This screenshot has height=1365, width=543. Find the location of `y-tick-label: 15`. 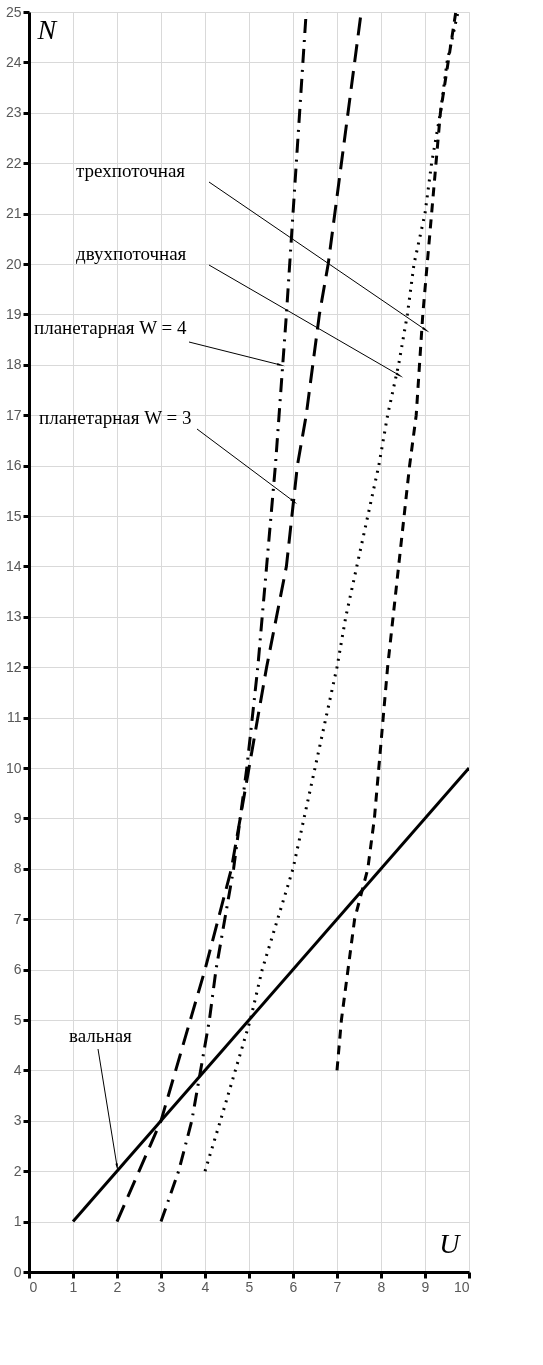

y-tick-label: 15 is located at coordinates (13, 515).